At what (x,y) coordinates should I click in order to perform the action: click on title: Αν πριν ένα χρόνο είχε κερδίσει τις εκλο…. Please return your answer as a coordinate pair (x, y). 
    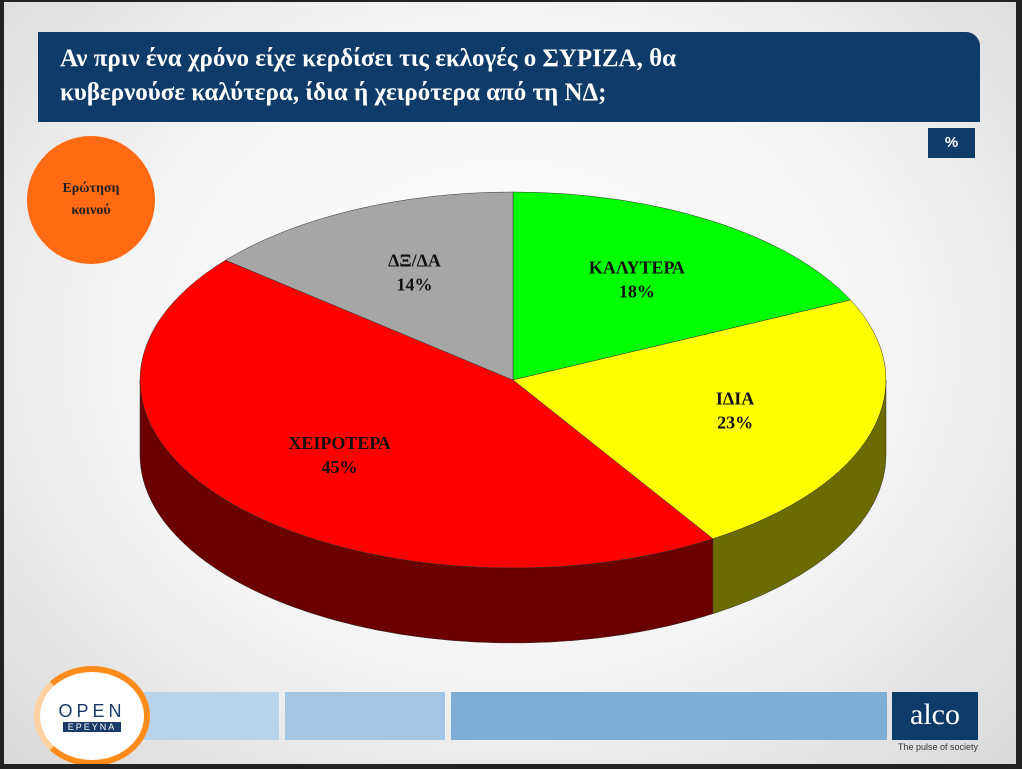
    Looking at the image, I should click on (368, 75).